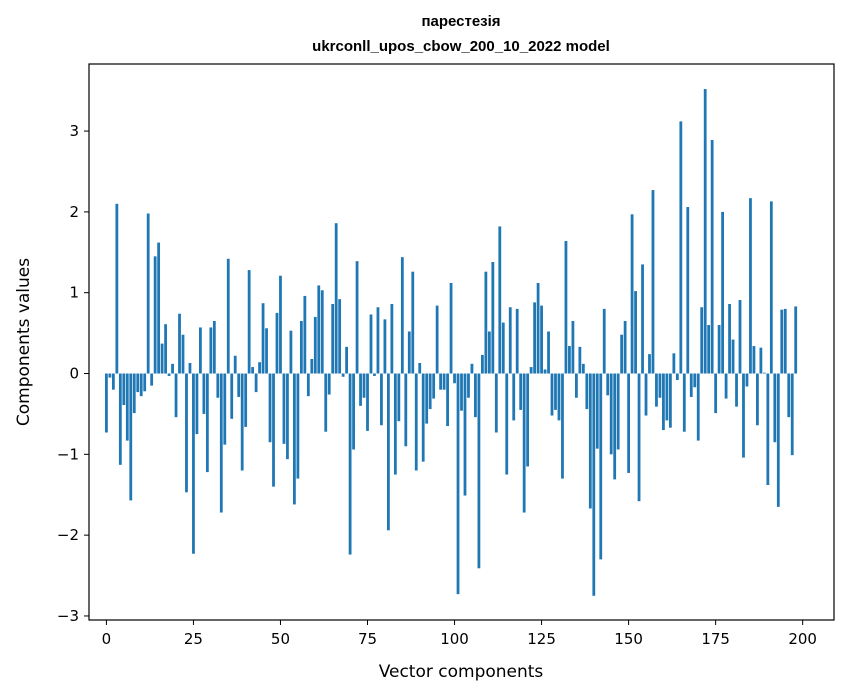 This screenshot has width=847, height=696. Describe the element at coordinates (280, 639) in the screenshot. I see `x-tick-label: 50` at that location.